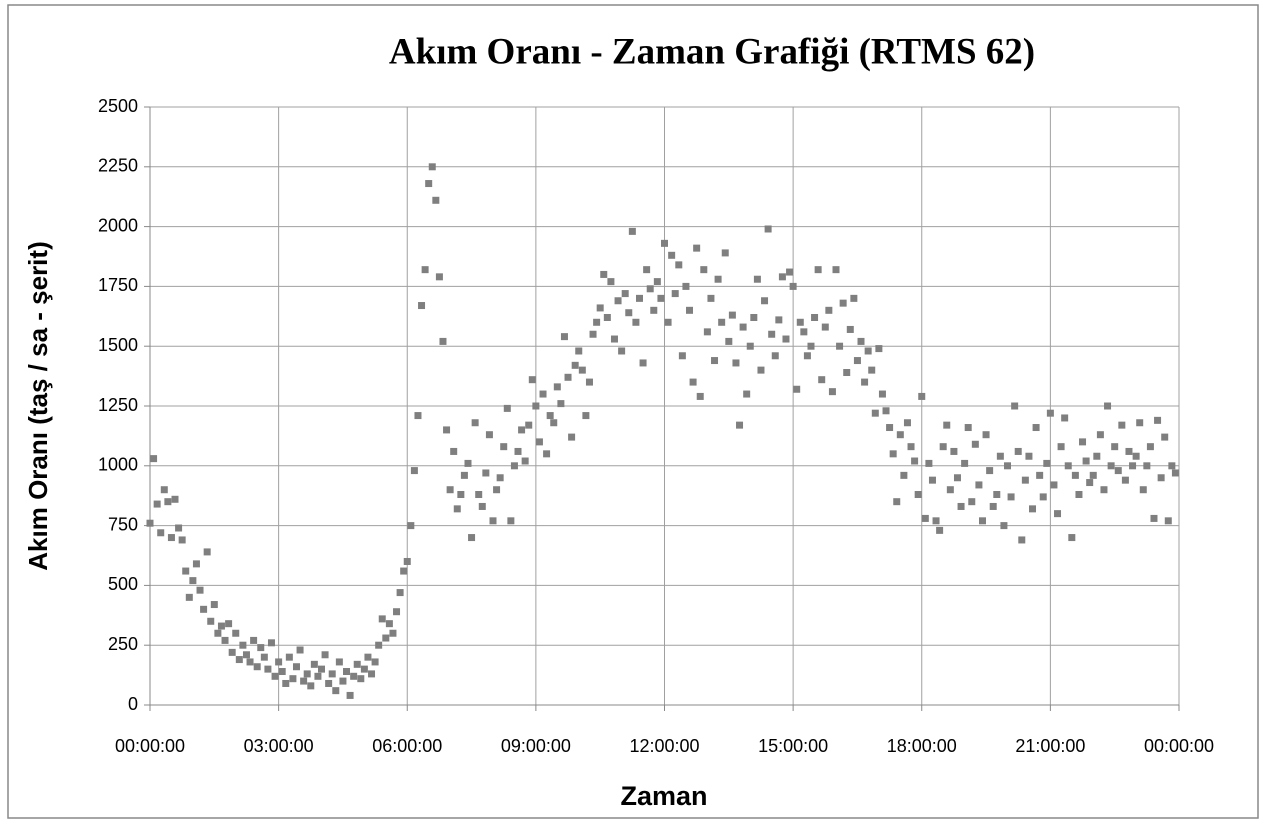  Describe the element at coordinates (712, 51) in the screenshot. I see `chart-title: Akım Oranı - Zaman Grafiği (RTMS 62)` at that location.